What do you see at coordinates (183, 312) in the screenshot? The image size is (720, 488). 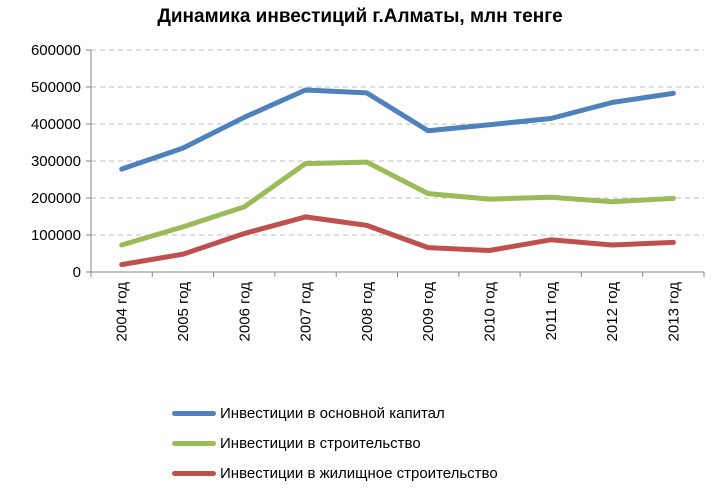 I see `x-tick-label: 2005 год` at bounding box center [183, 312].